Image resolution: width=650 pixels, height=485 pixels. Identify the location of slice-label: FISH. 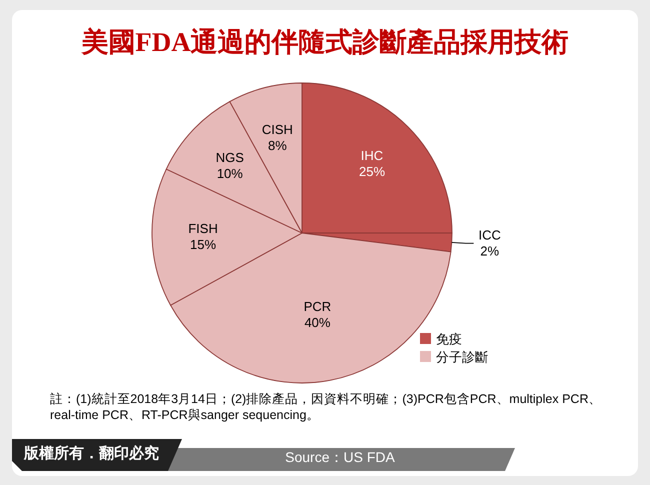
(203, 228).